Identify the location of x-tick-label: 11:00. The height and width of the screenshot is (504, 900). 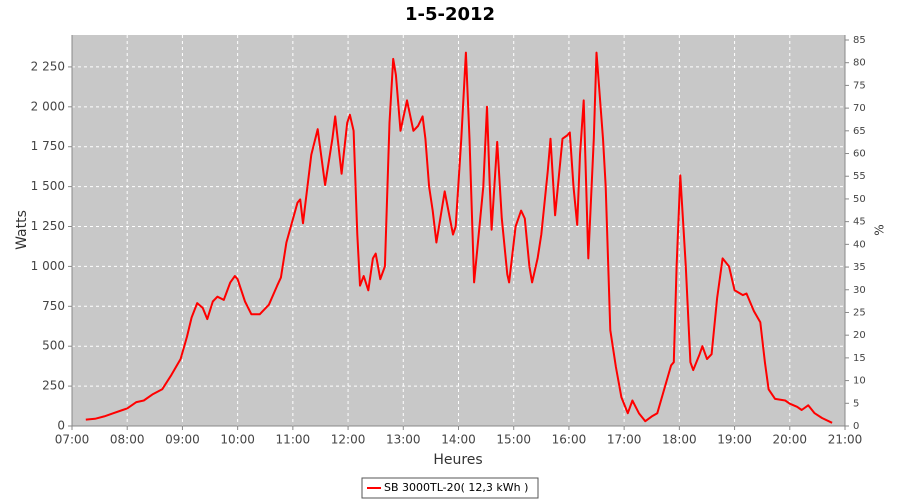
(293, 440).